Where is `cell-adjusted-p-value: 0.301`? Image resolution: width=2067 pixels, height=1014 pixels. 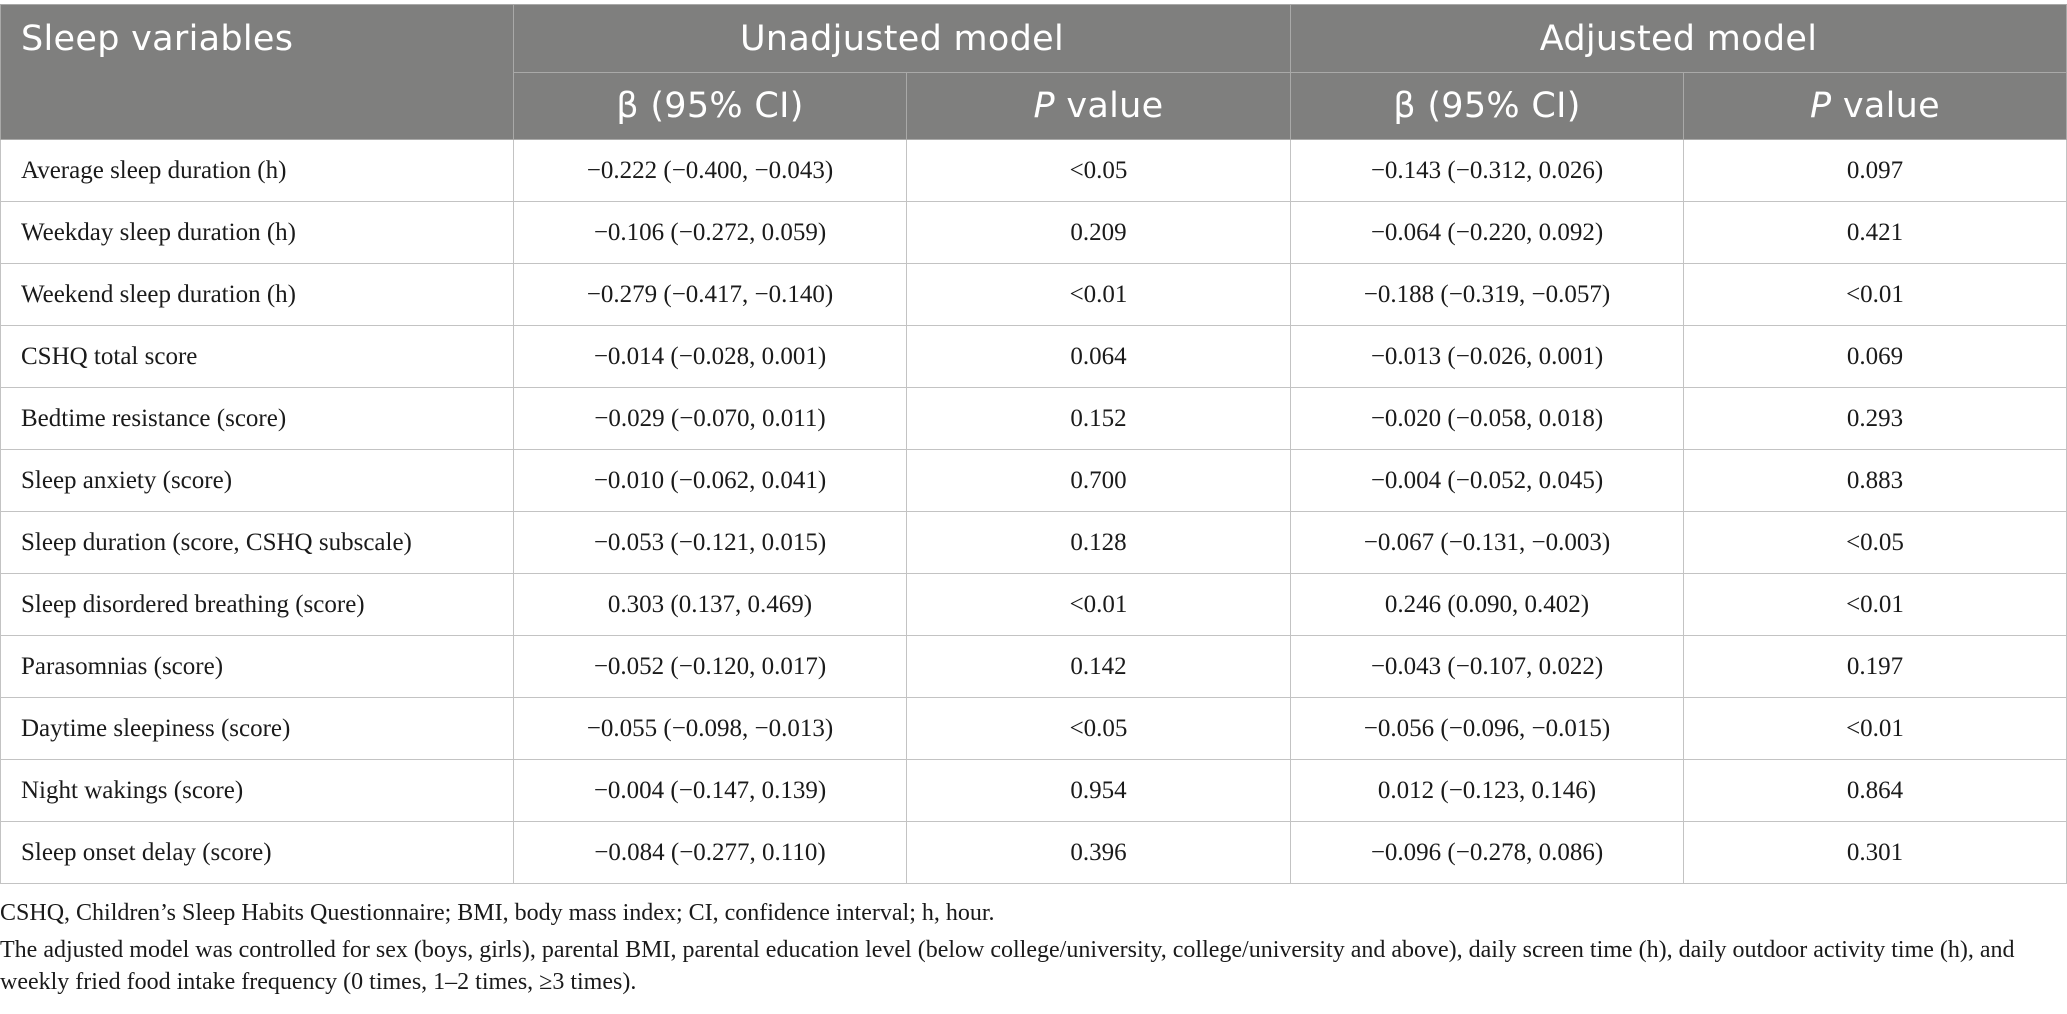
cell-adjusted-p-value: 0.301 is located at coordinates (1875, 852).